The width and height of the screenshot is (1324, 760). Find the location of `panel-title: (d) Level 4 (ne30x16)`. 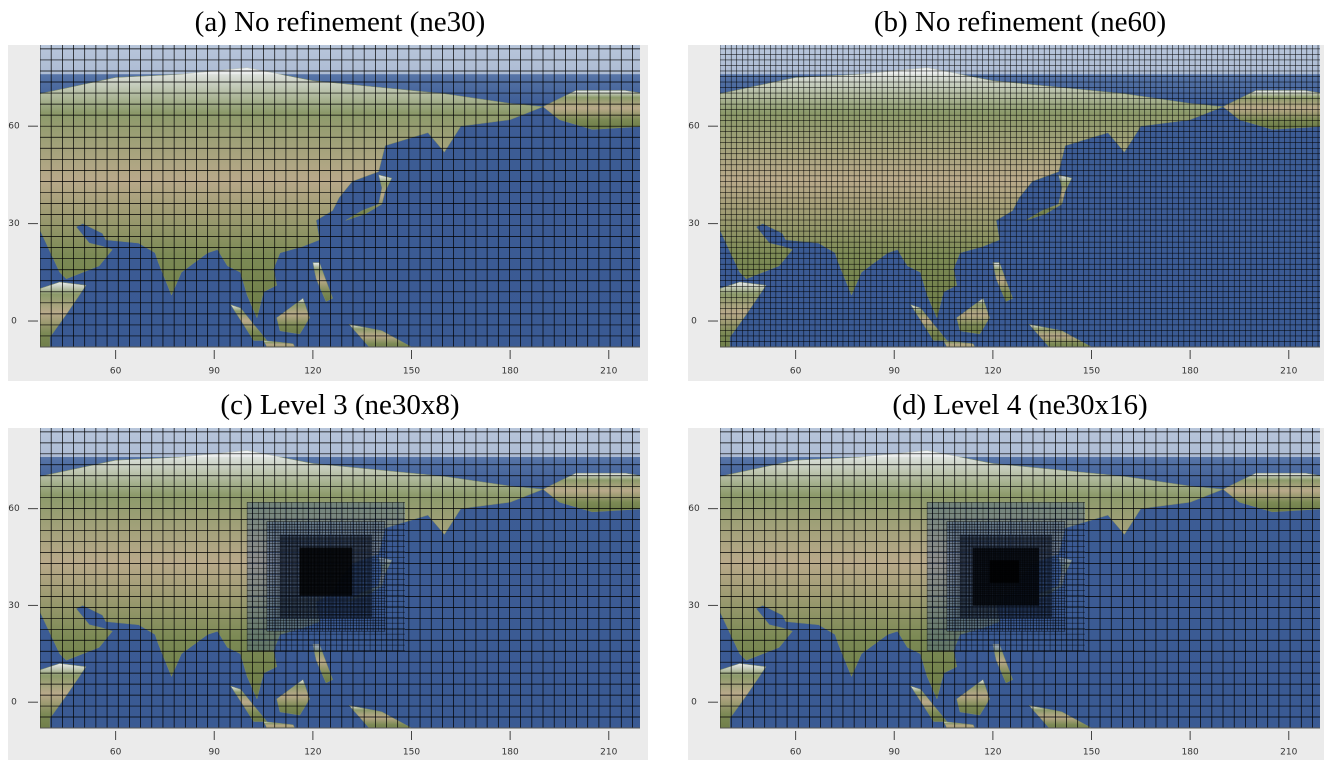

panel-title: (d) Level 4 (ne30x16) is located at coordinates (1019, 405).